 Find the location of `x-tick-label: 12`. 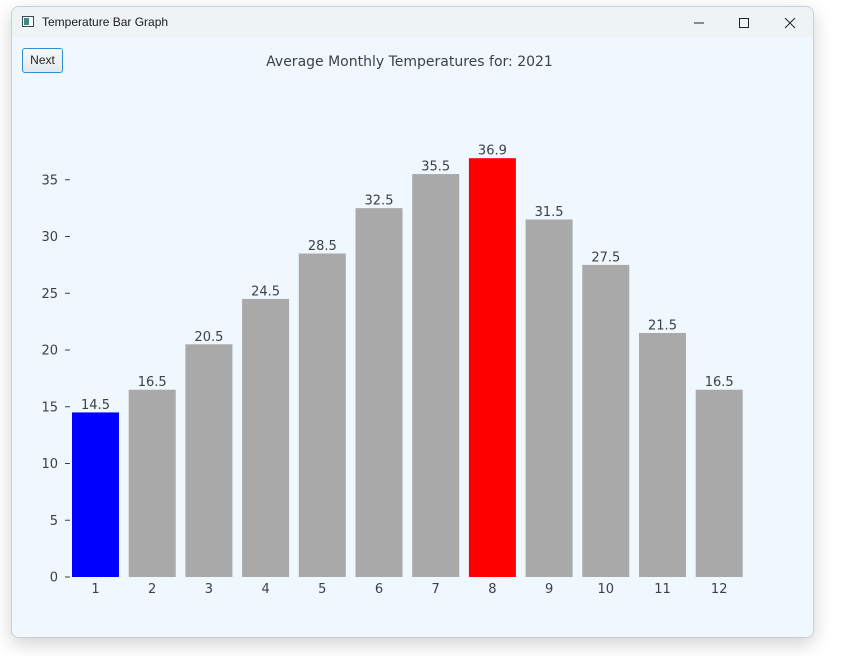

x-tick-label: 12 is located at coordinates (719, 589).